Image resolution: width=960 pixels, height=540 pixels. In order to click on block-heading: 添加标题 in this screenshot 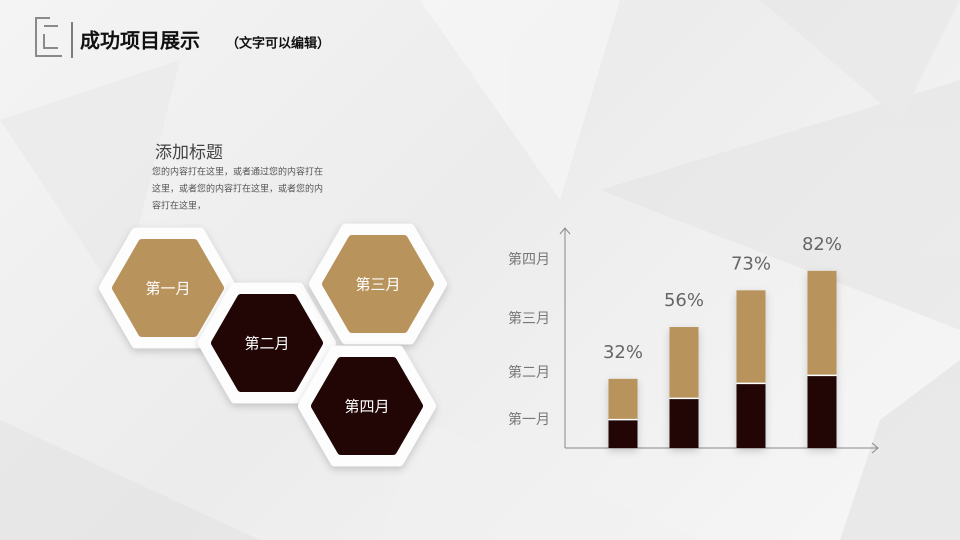, I will do `click(189, 153)`.